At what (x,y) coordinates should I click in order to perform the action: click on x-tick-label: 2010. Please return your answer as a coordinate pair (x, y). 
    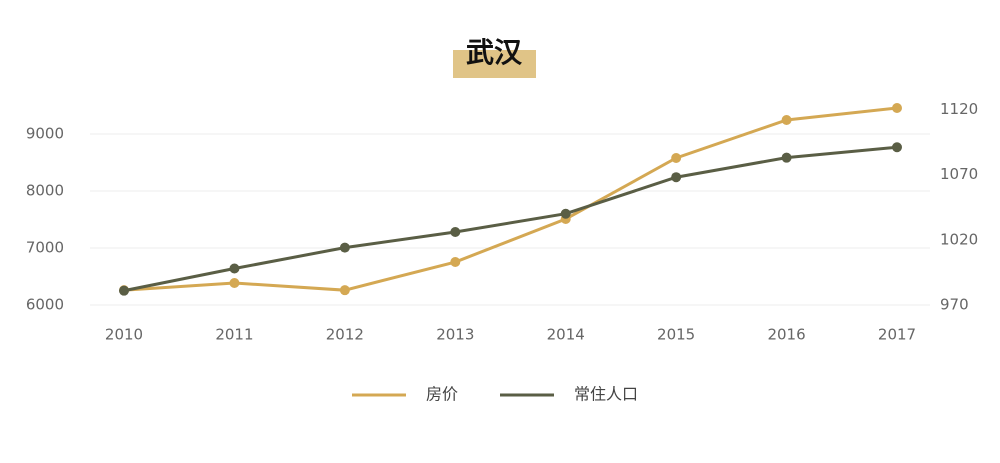
    Looking at the image, I should click on (124, 335).